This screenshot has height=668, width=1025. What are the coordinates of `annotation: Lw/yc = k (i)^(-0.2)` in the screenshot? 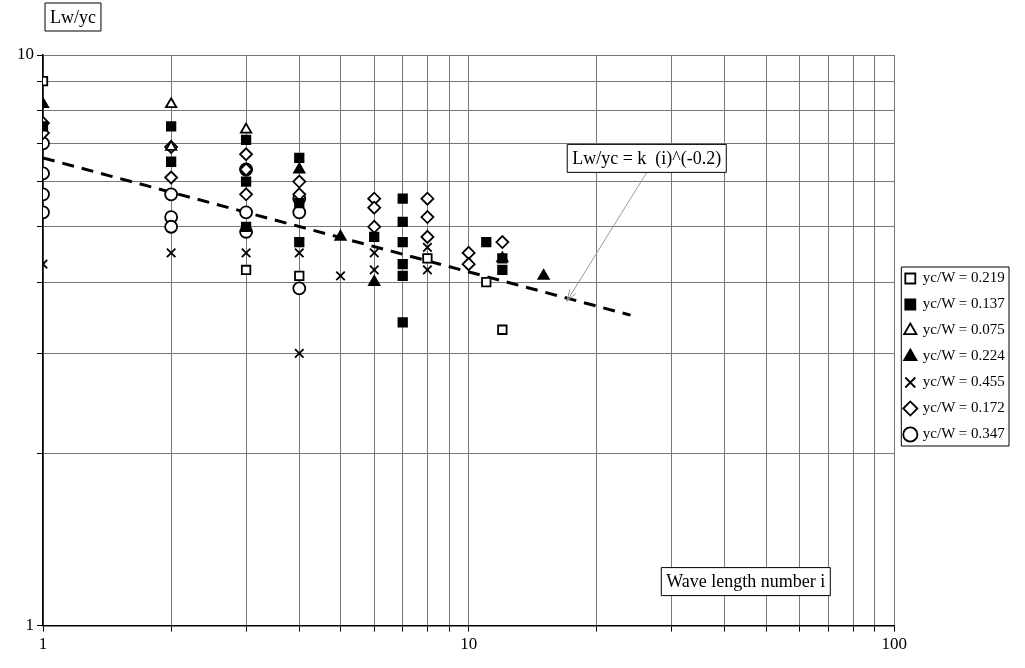 It's located at (647, 159).